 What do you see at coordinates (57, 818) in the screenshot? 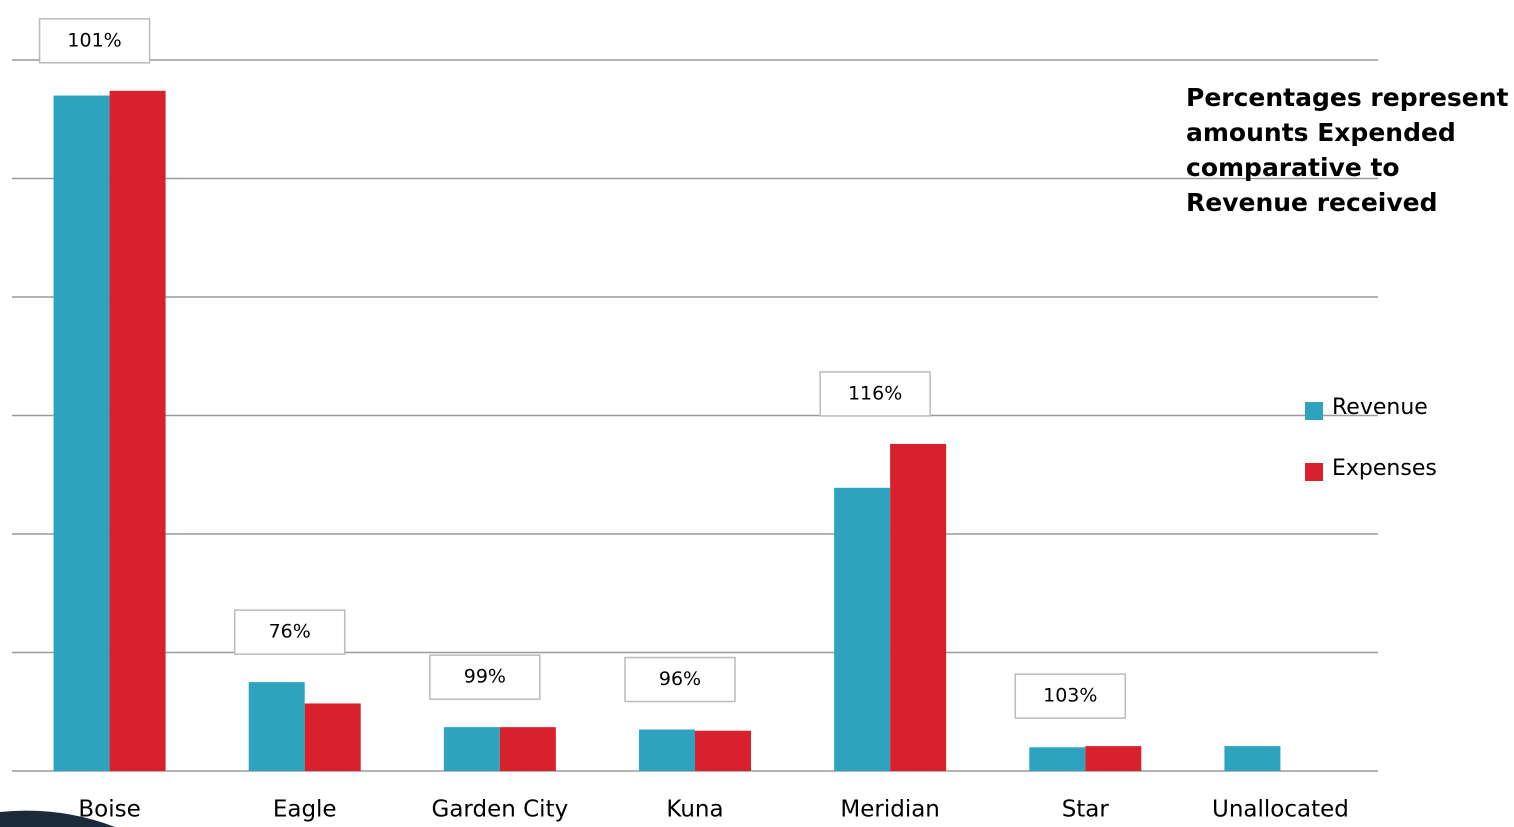
I see `decoration` at bounding box center [57, 818].